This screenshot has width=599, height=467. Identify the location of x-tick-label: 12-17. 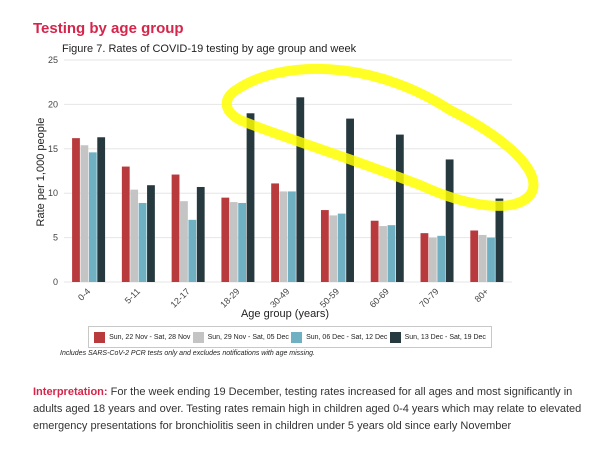
(180, 297).